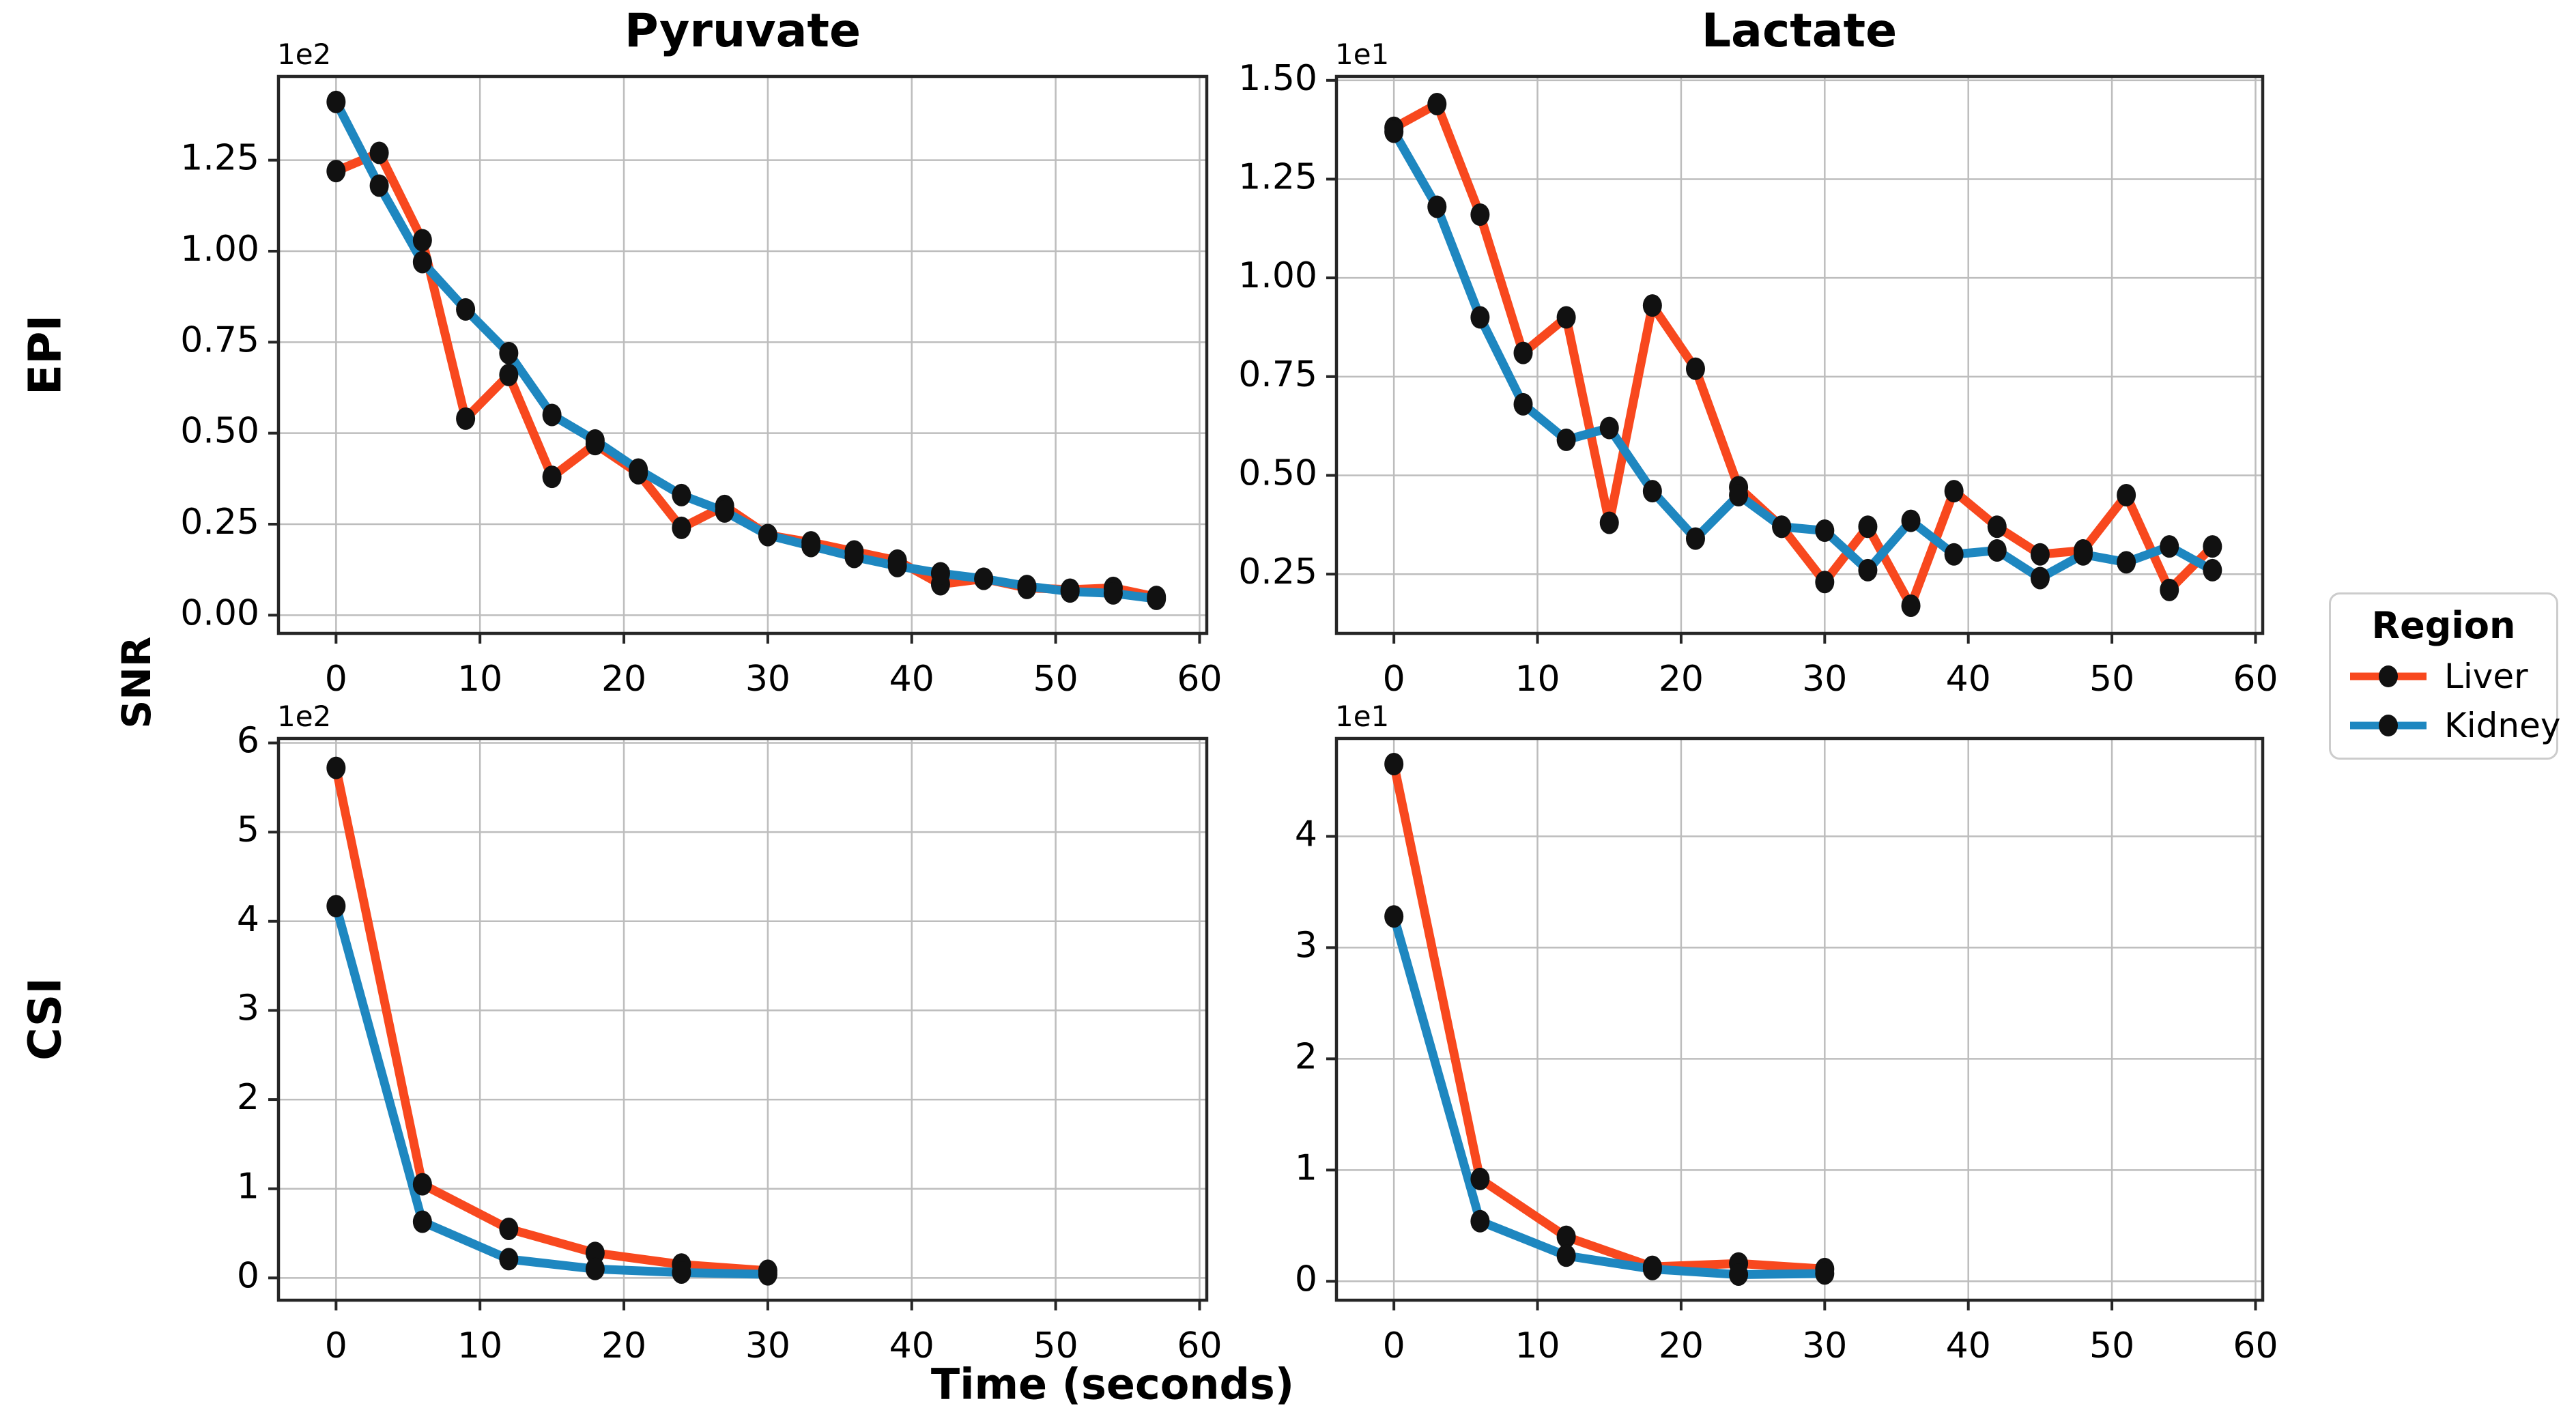 The width and height of the screenshot is (2576, 1421). What do you see at coordinates (2486, 676) in the screenshot?
I see `legend-label-liver: Liver` at bounding box center [2486, 676].